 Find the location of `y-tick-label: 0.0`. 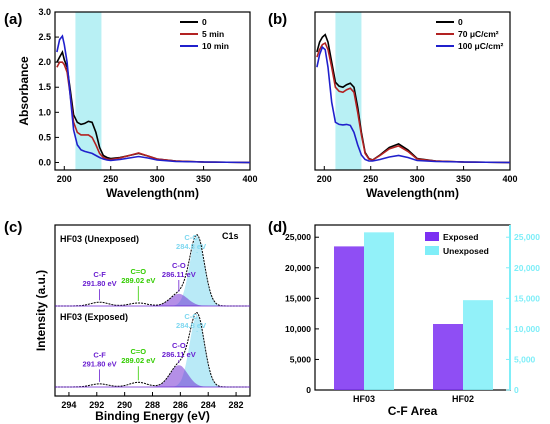

y-tick-label: 0.0 is located at coordinates (44, 162).